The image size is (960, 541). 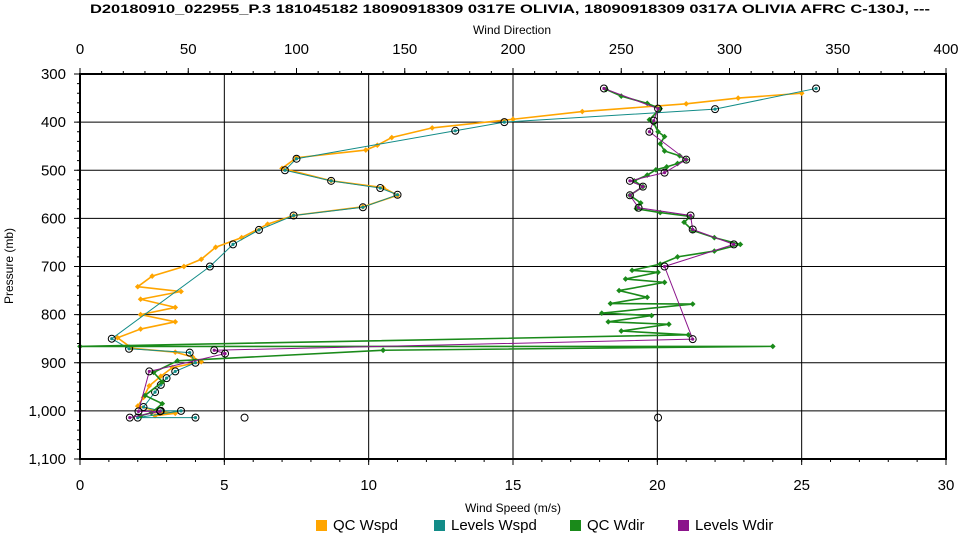 I want to click on x-tick-label: 20, so click(x=657, y=485).